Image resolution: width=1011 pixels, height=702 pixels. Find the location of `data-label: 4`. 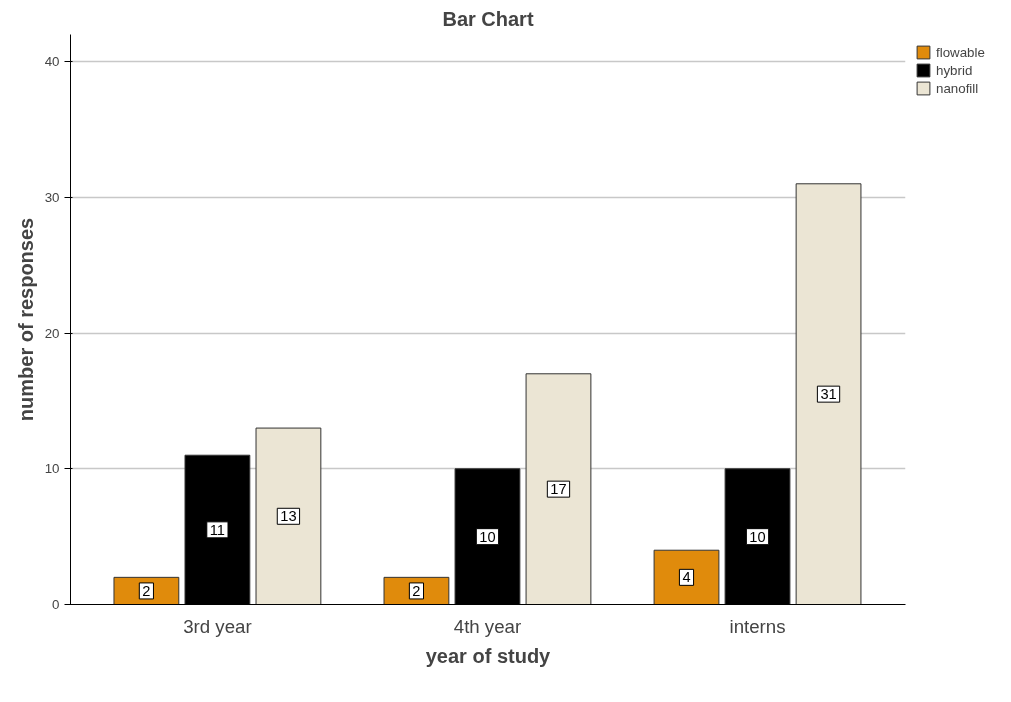

data-label: 4 is located at coordinates (686, 577).